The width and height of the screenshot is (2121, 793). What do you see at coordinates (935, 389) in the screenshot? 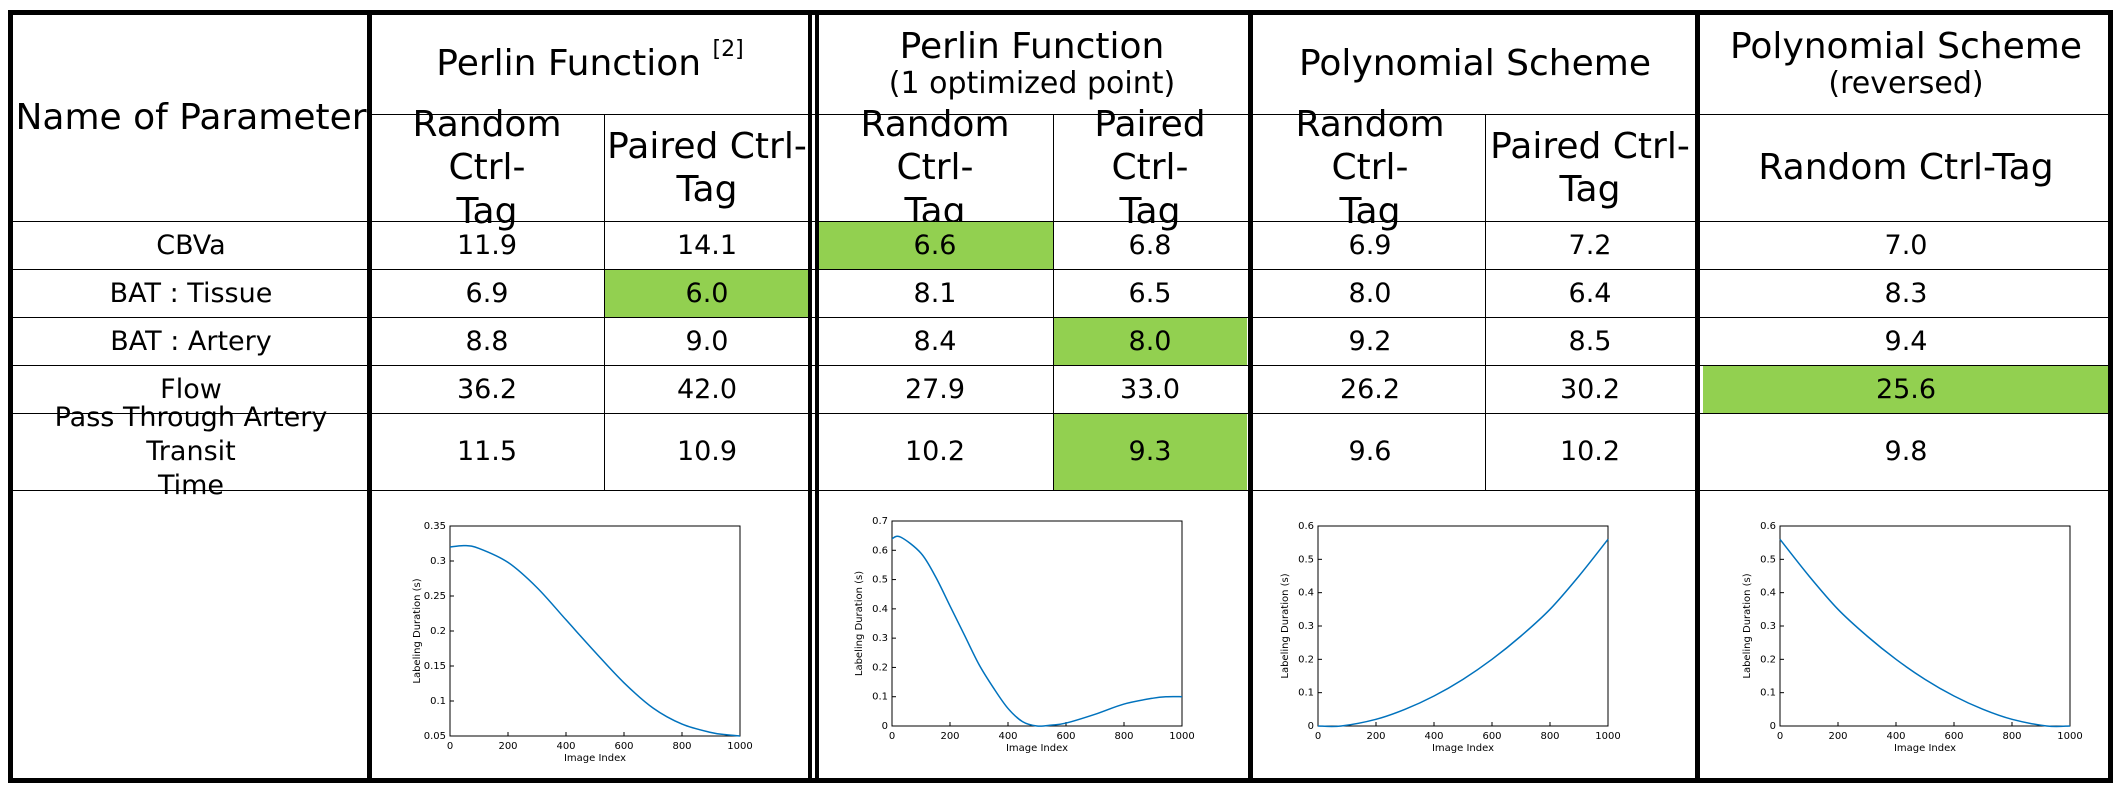
I see `value-cell: 27.9` at bounding box center [935, 389].